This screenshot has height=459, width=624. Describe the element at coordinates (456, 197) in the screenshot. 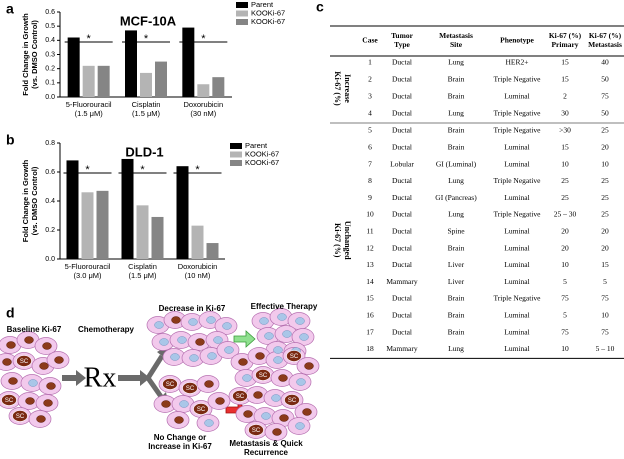

I see `table-cell: GI (Pancreas)` at that location.